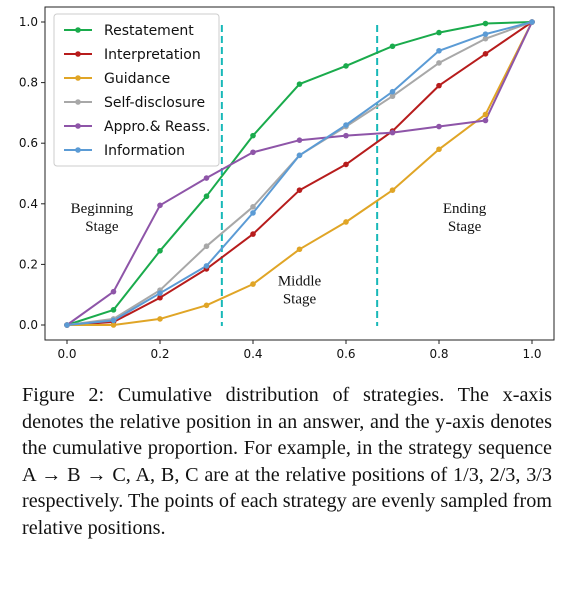  What do you see at coordinates (28, 204) in the screenshot?
I see `y-tick-label: 0.4` at bounding box center [28, 204].